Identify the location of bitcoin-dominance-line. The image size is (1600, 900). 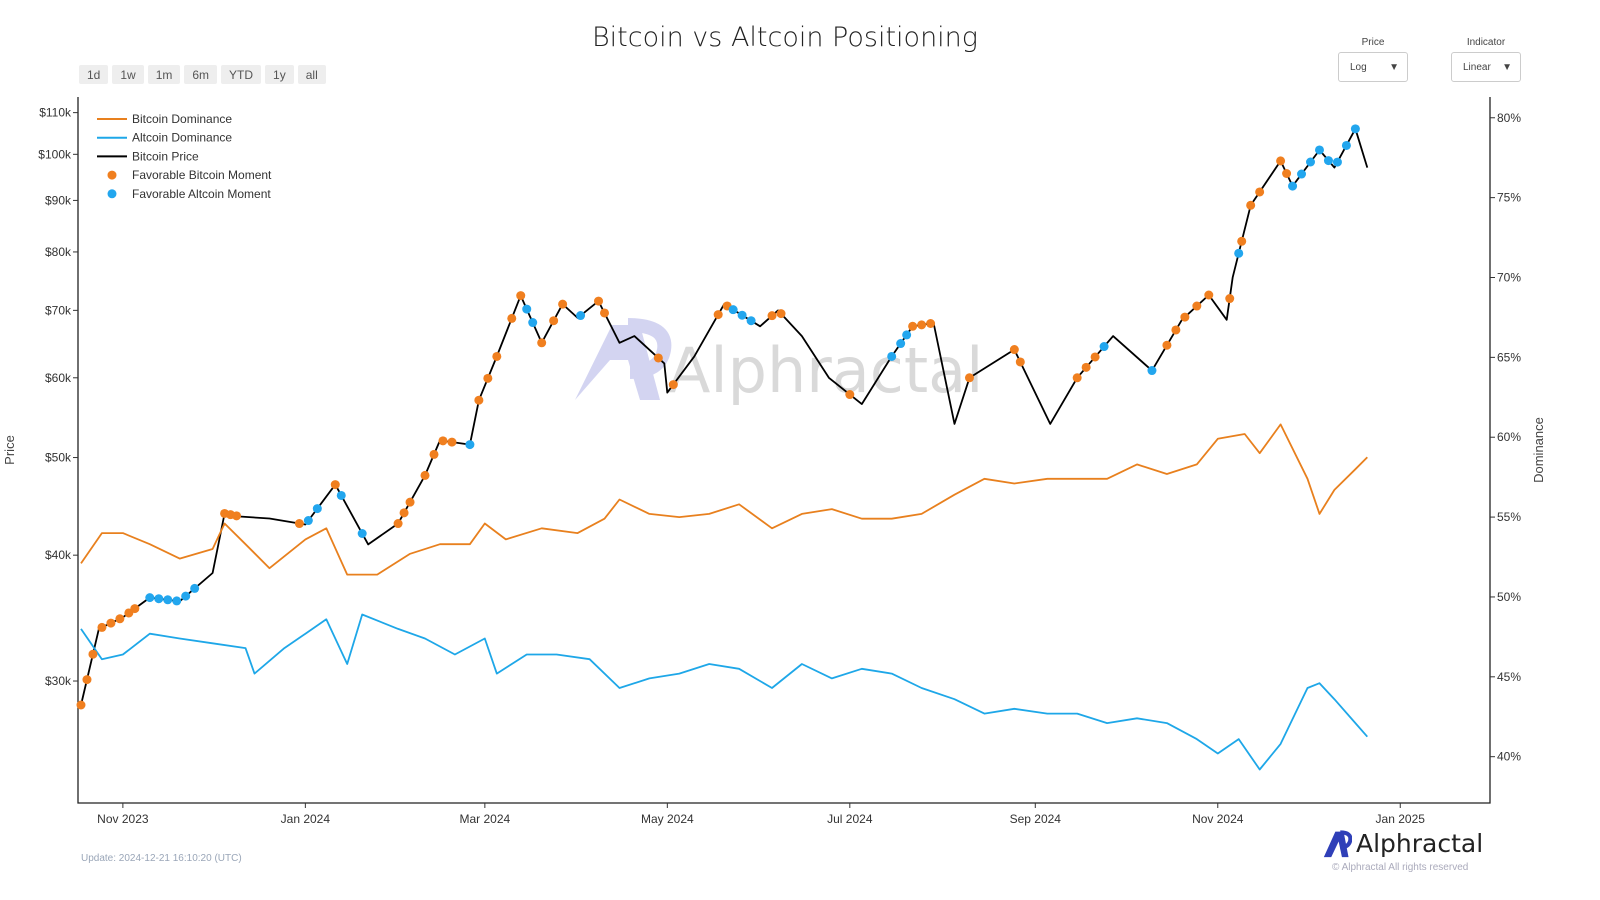
(724, 499).